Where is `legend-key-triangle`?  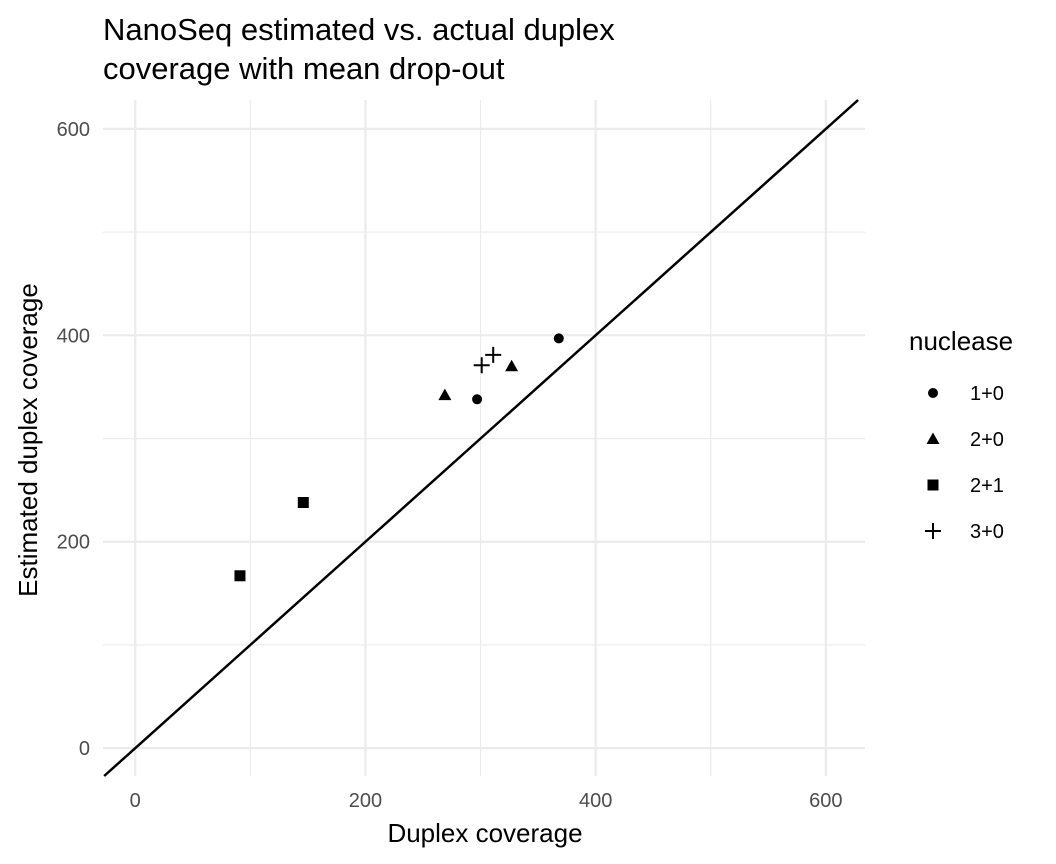
legend-key-triangle is located at coordinates (933, 438).